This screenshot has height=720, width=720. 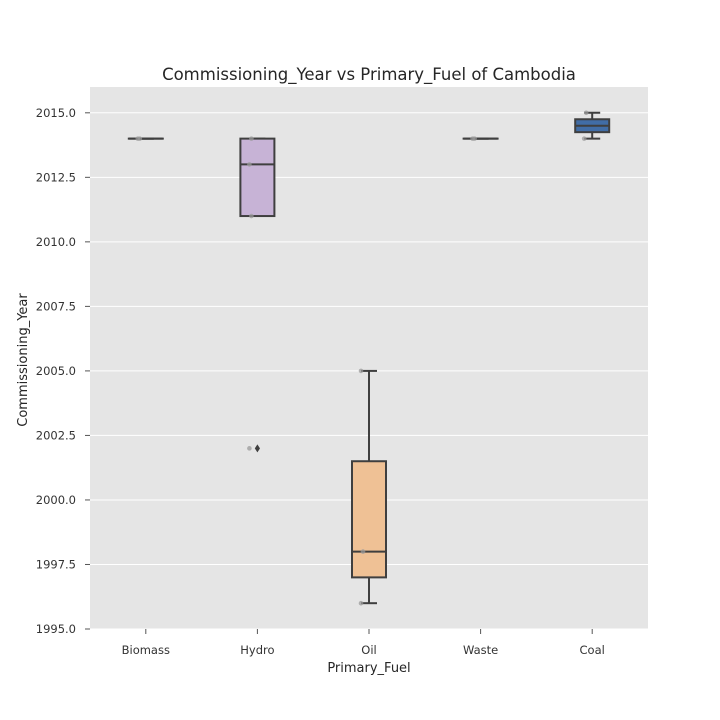 What do you see at coordinates (56, 113) in the screenshot?
I see `y-tick-label: 2015.0` at bounding box center [56, 113].